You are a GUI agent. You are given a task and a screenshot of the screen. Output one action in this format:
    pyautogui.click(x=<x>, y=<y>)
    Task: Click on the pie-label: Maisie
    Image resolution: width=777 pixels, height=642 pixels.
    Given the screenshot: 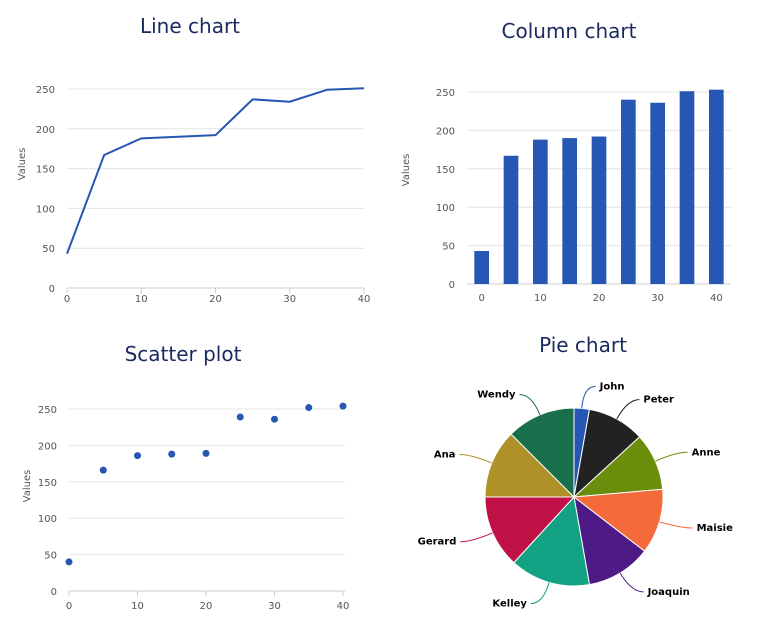 What is the action you would take?
    pyautogui.click(x=715, y=528)
    